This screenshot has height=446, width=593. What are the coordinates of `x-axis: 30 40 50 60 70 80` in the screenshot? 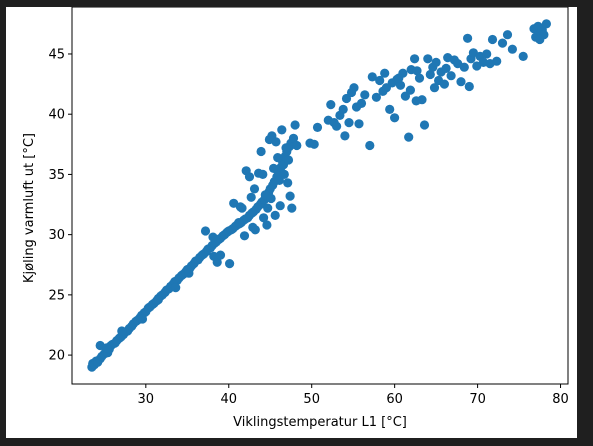 It's located at (353, 395).